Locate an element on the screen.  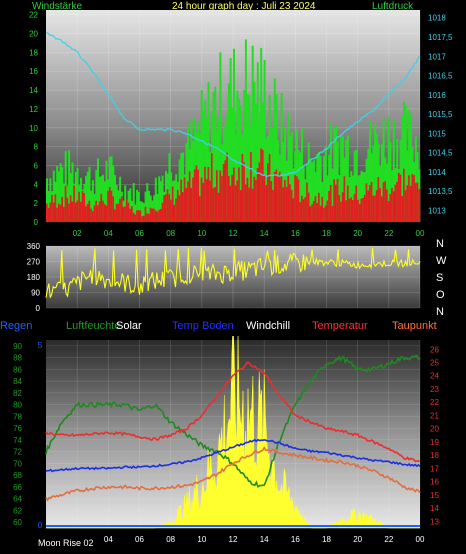
humidity-tick-label: 90 is located at coordinates (17, 346).